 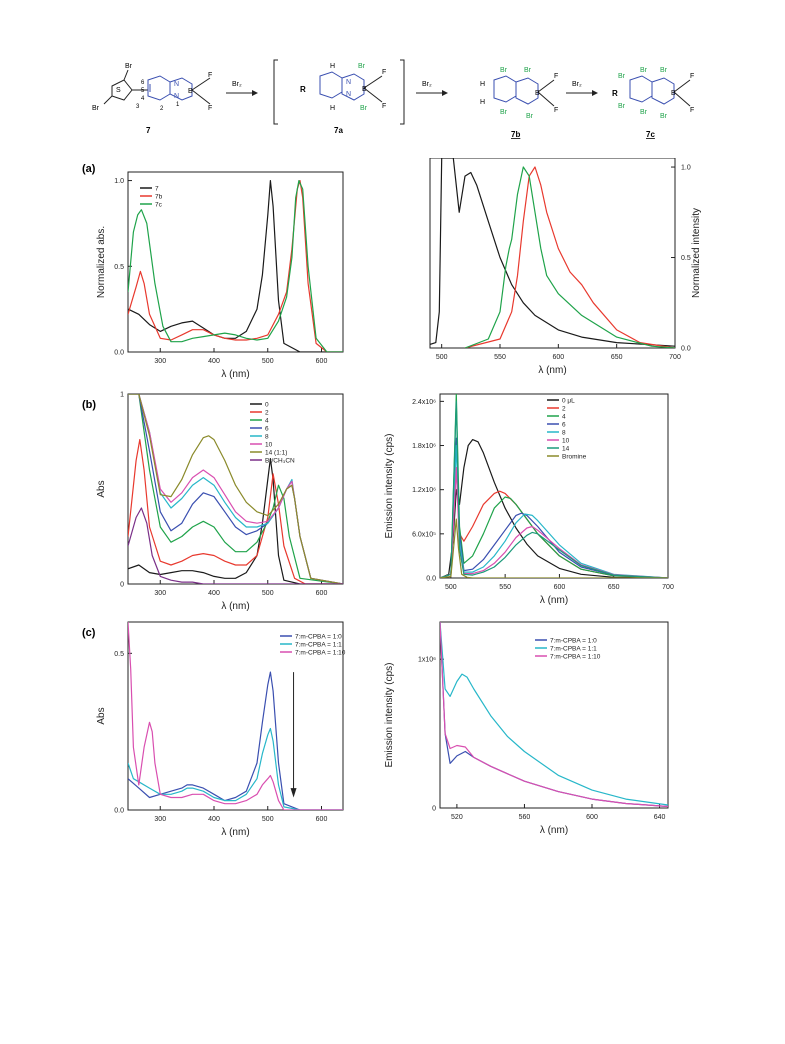 What do you see at coordinates (574, 457) in the screenshot?
I see `legend-label: Bromine` at bounding box center [574, 457].